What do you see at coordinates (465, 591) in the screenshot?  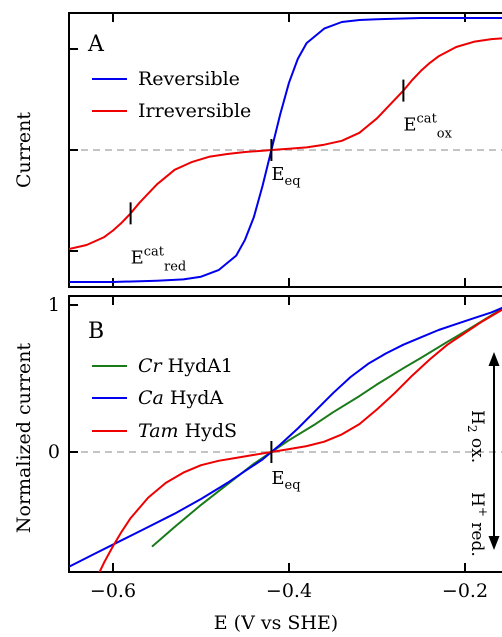 I see `panel-b-xtick-label-2: −0.2` at bounding box center [465, 591].